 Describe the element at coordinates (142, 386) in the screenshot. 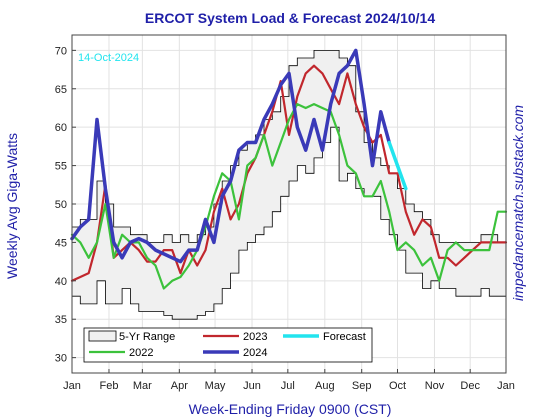

I see `x-tick-label: Mar` at that location.